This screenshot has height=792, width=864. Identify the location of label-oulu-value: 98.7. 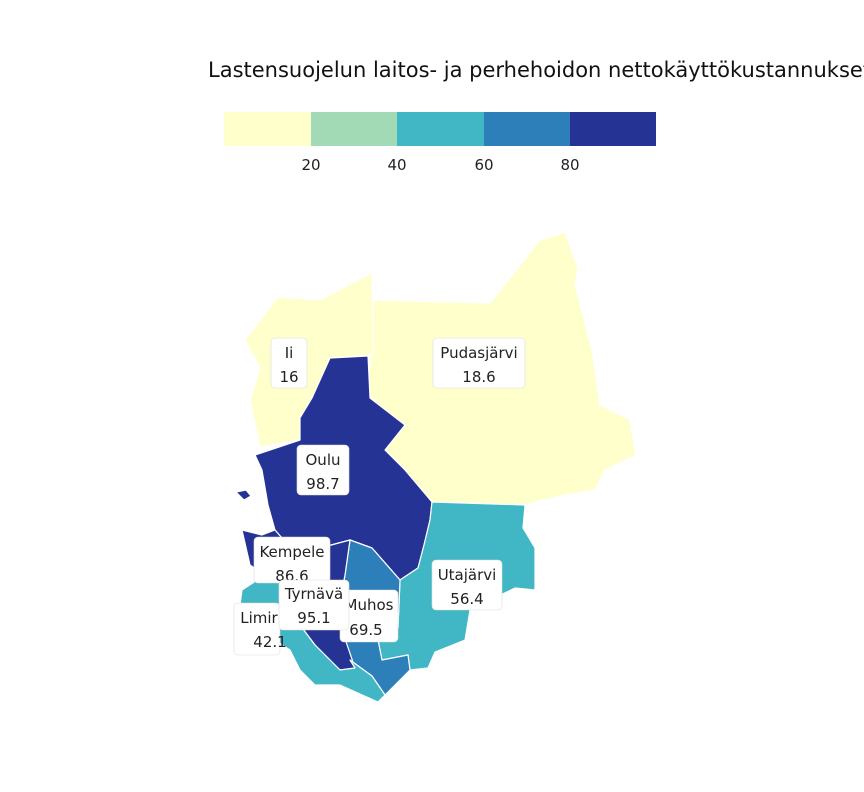
(322, 484).